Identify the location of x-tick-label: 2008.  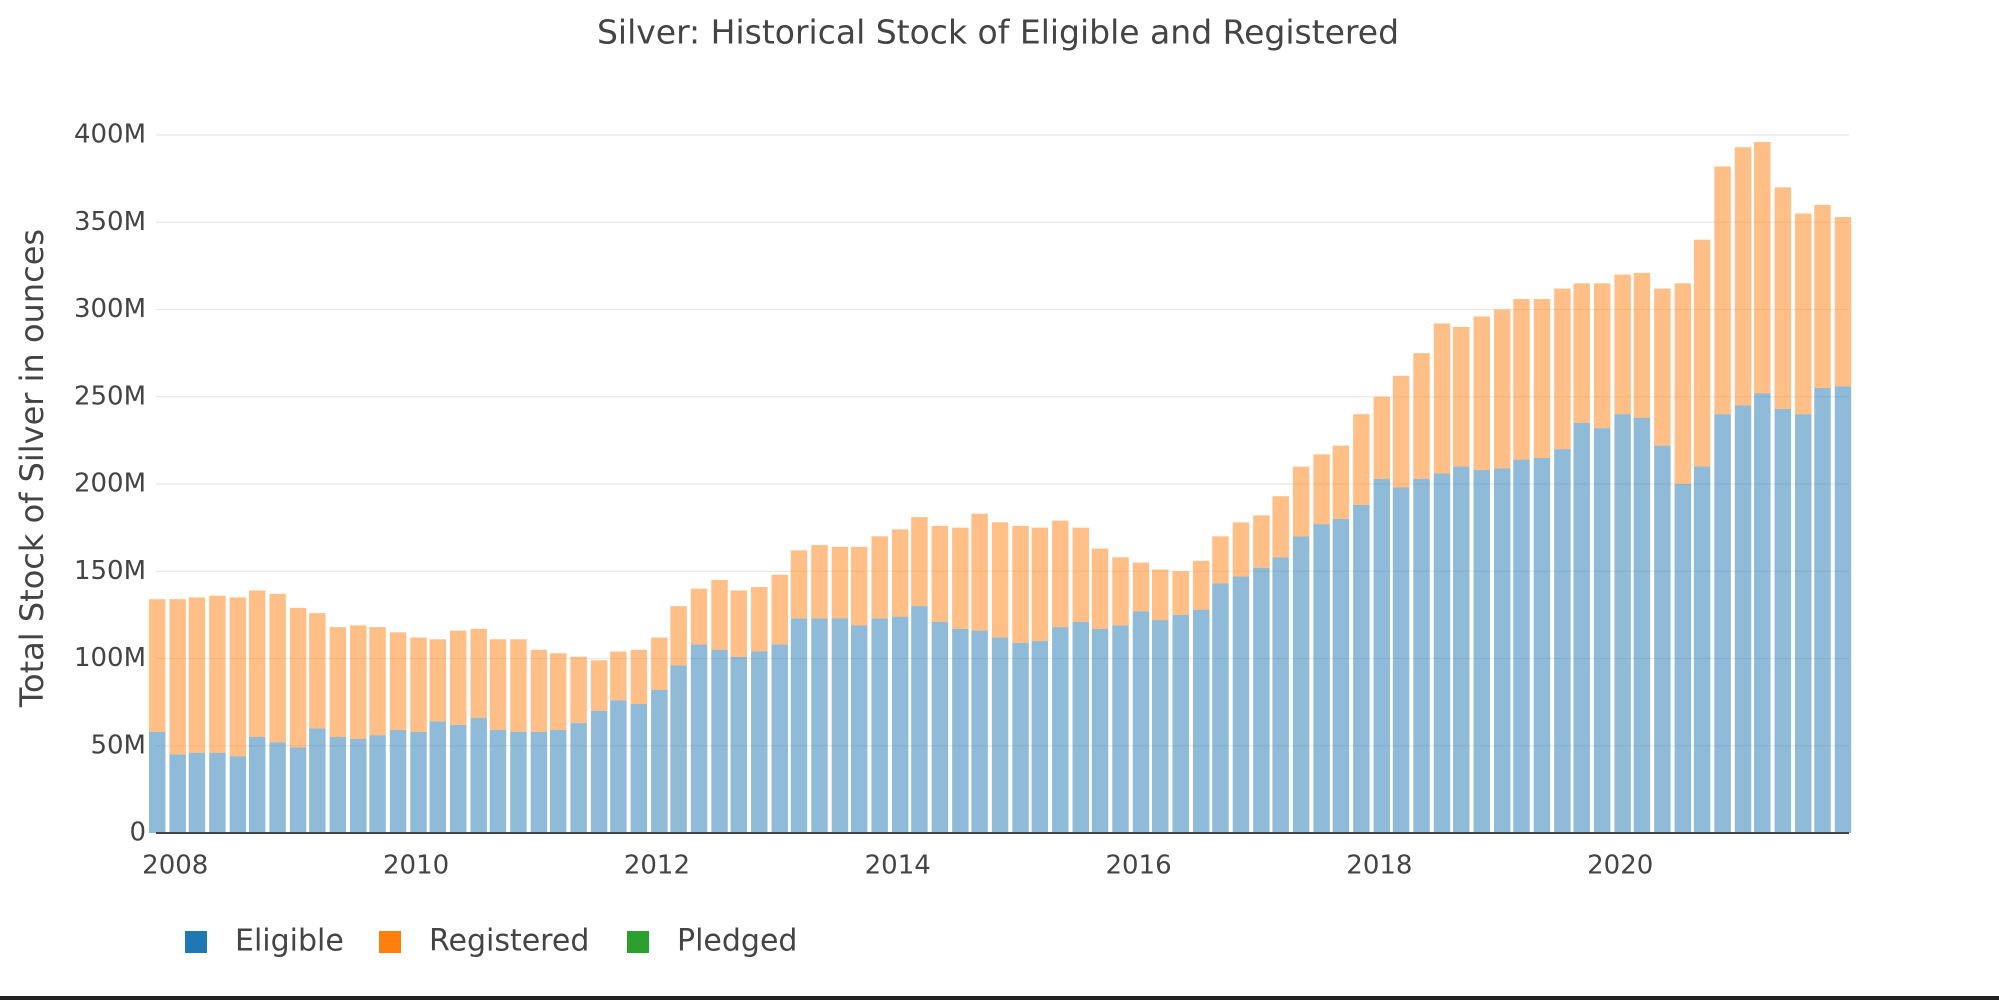
(175, 866).